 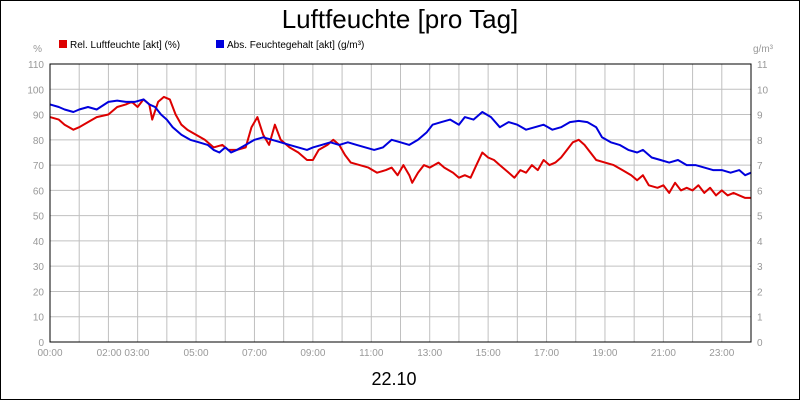 What do you see at coordinates (63, 44) in the screenshot?
I see `legend-swatch-rel-humidity` at bounding box center [63, 44].